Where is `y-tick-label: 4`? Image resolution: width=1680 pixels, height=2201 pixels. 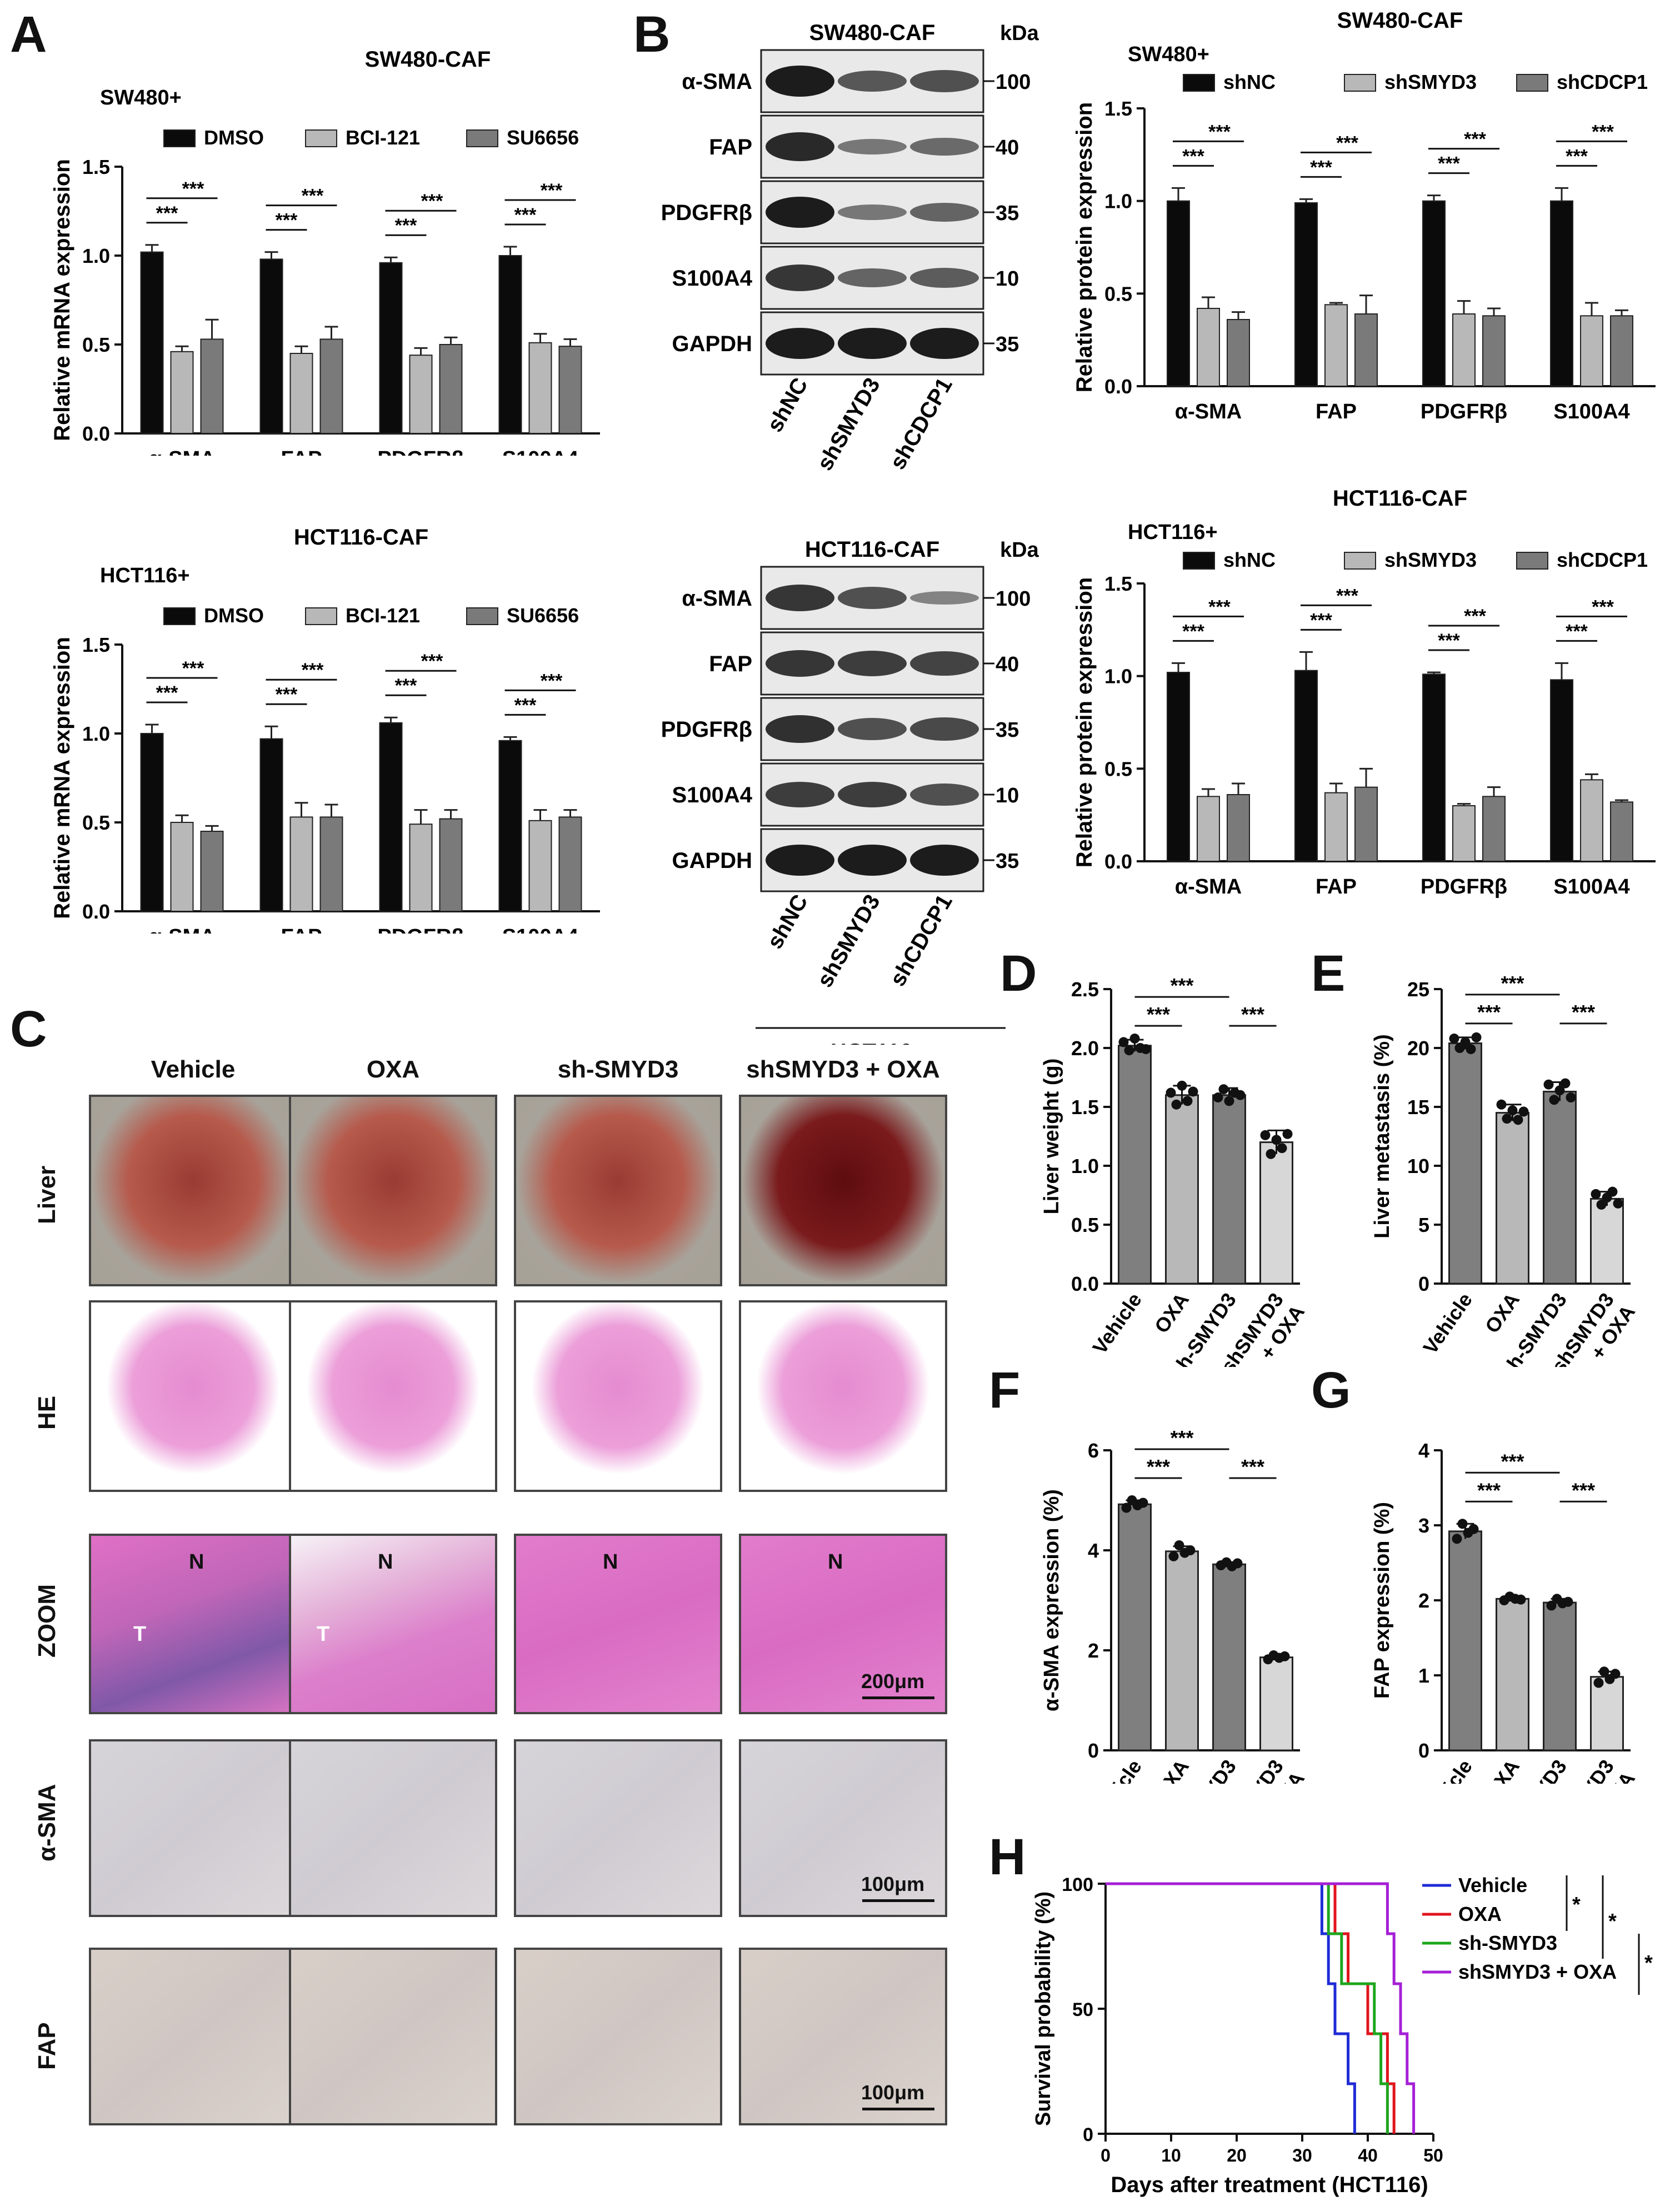 y-tick-label: 4 is located at coordinates (1093, 1551).